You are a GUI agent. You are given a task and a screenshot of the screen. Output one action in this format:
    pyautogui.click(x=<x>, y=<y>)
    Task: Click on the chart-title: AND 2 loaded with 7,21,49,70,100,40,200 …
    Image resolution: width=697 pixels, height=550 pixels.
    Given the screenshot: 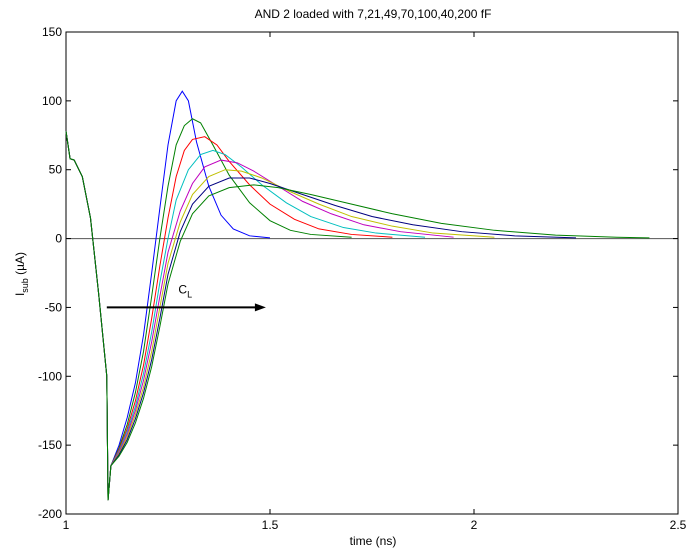 What is the action you would take?
    pyautogui.click(x=373, y=14)
    